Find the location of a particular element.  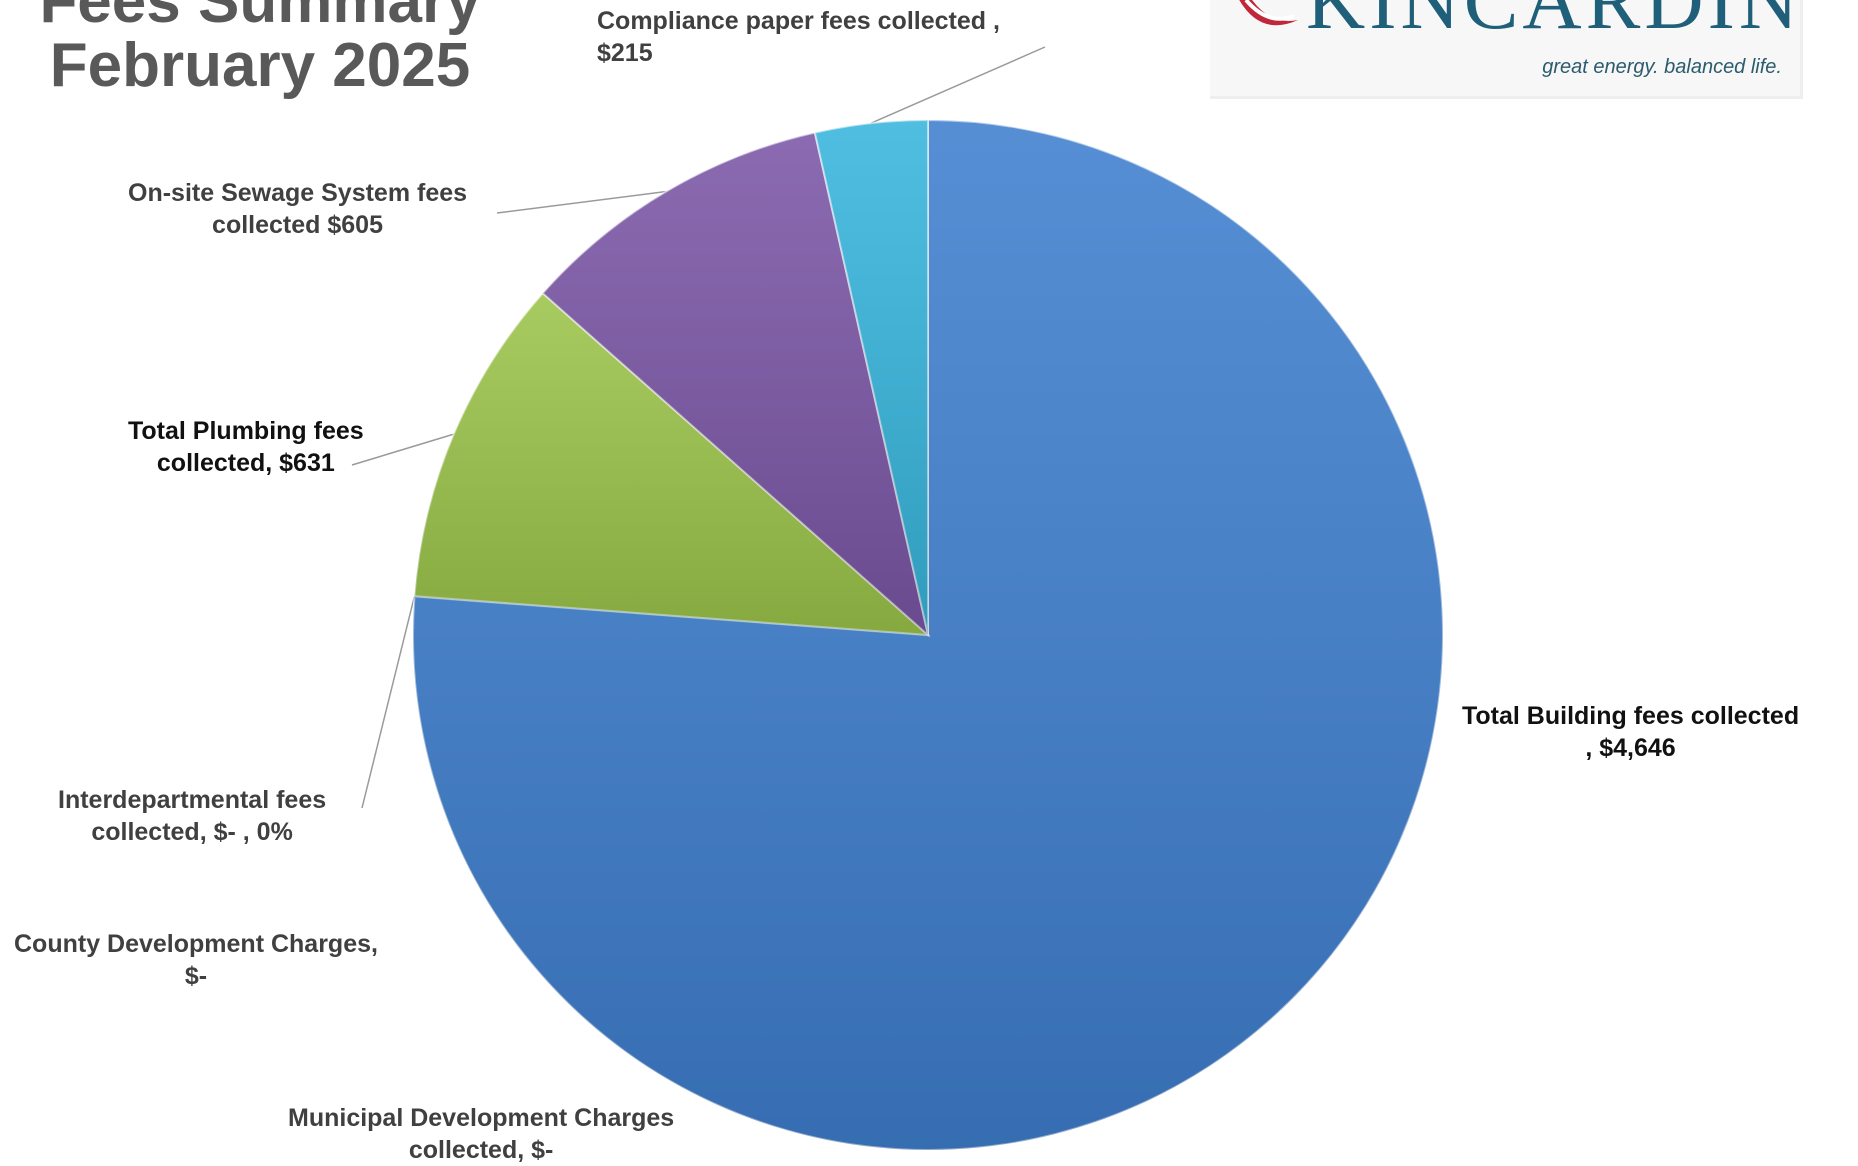

slice-label-line: $- is located at coordinates (196, 976).